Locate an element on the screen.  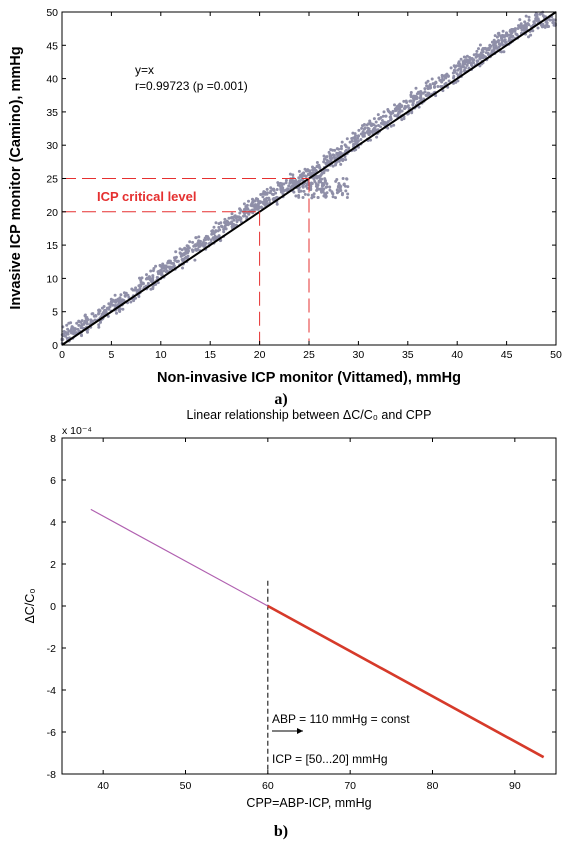
panel-label-b: b) is located at coordinates (281, 831).